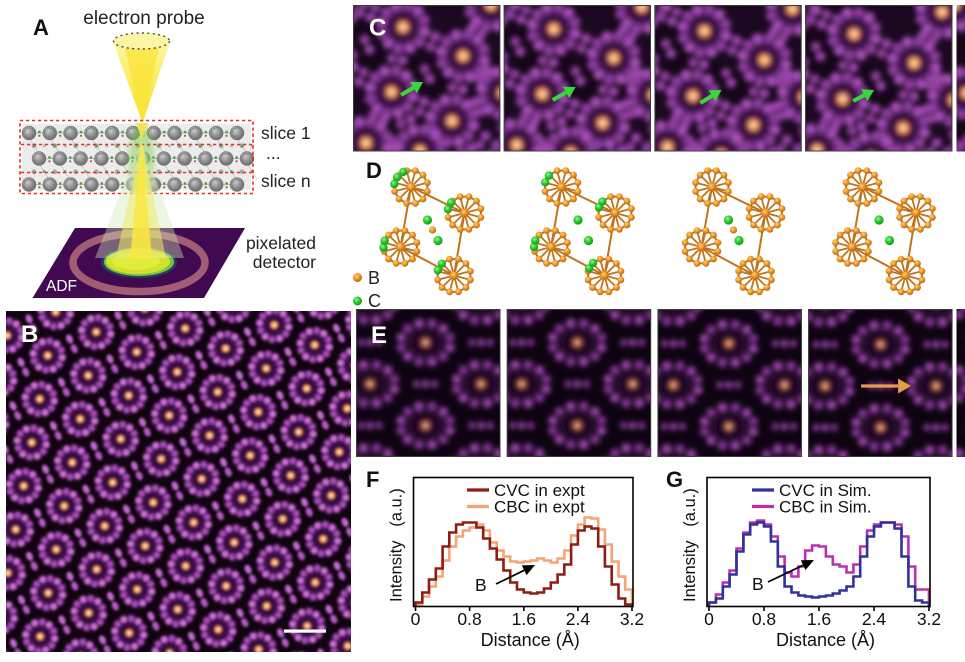 Image resolution: width=965 pixels, height=662 pixels. I want to click on svg-text: detector, so click(284, 262).